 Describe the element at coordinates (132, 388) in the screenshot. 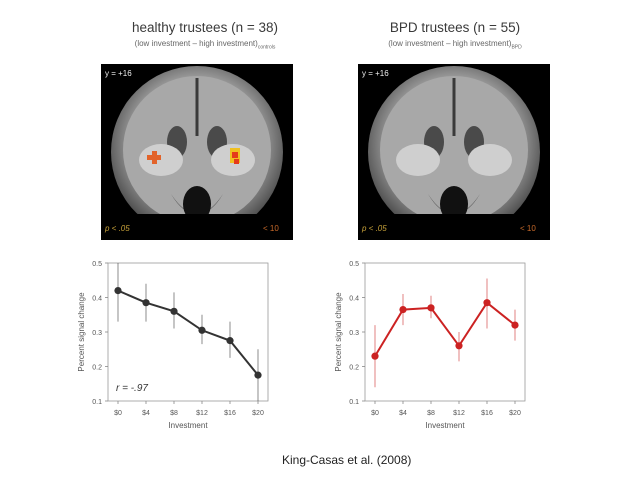

I see `correlation-annotation: r = -.97` at that location.